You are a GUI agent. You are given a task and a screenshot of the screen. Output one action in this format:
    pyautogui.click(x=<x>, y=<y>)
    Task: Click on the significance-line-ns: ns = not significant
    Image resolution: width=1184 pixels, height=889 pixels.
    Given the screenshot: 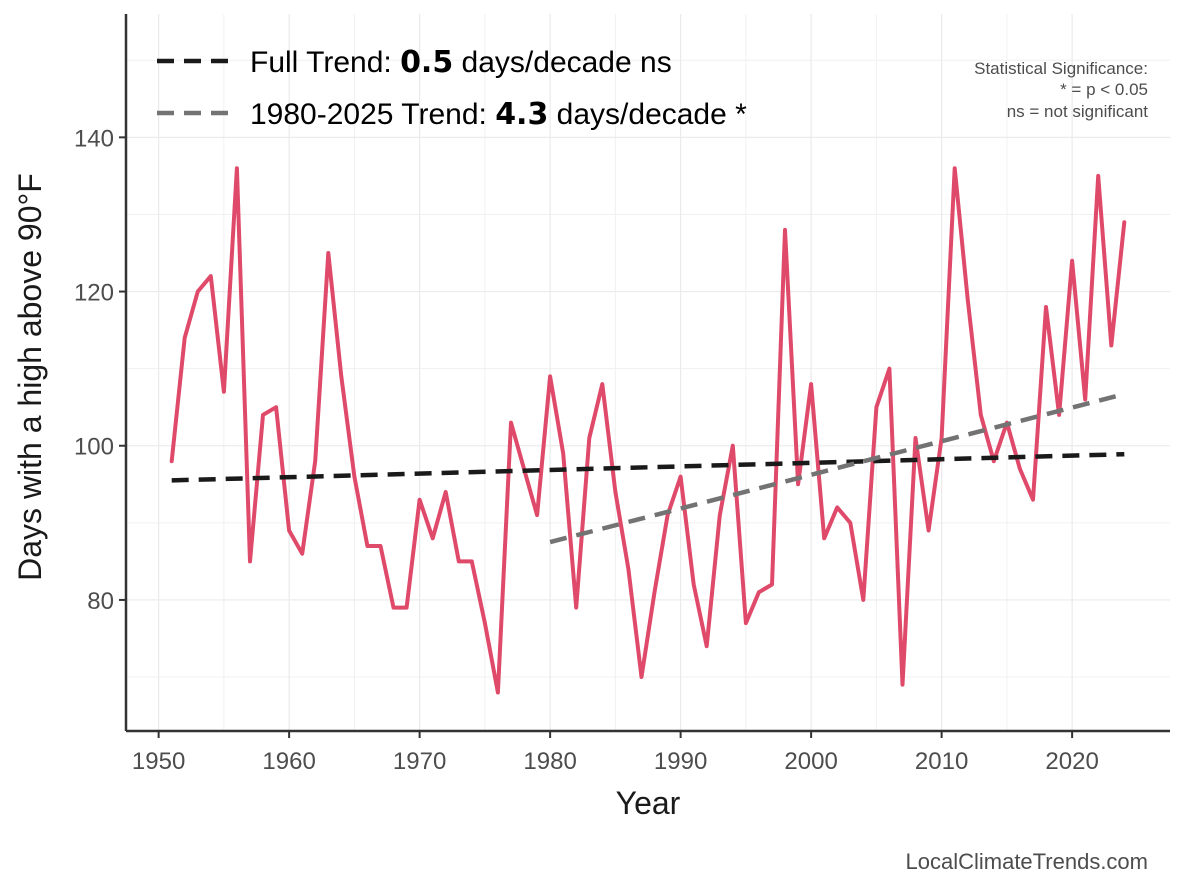 What is the action you would take?
    pyautogui.click(x=1078, y=111)
    